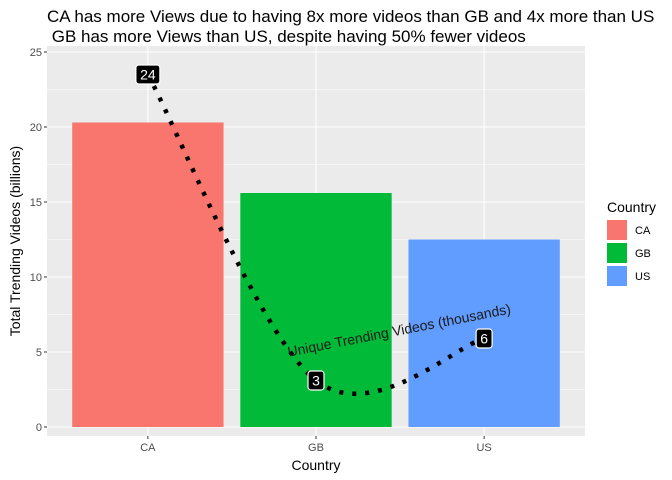 The width and height of the screenshot is (672, 480). What do you see at coordinates (642, 277) in the screenshot?
I see `legend-label: US` at bounding box center [642, 277].